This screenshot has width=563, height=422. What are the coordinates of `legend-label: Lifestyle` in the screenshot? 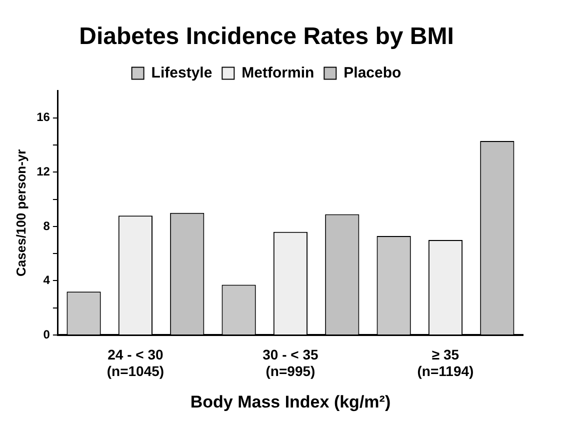 It's located at (181, 73).